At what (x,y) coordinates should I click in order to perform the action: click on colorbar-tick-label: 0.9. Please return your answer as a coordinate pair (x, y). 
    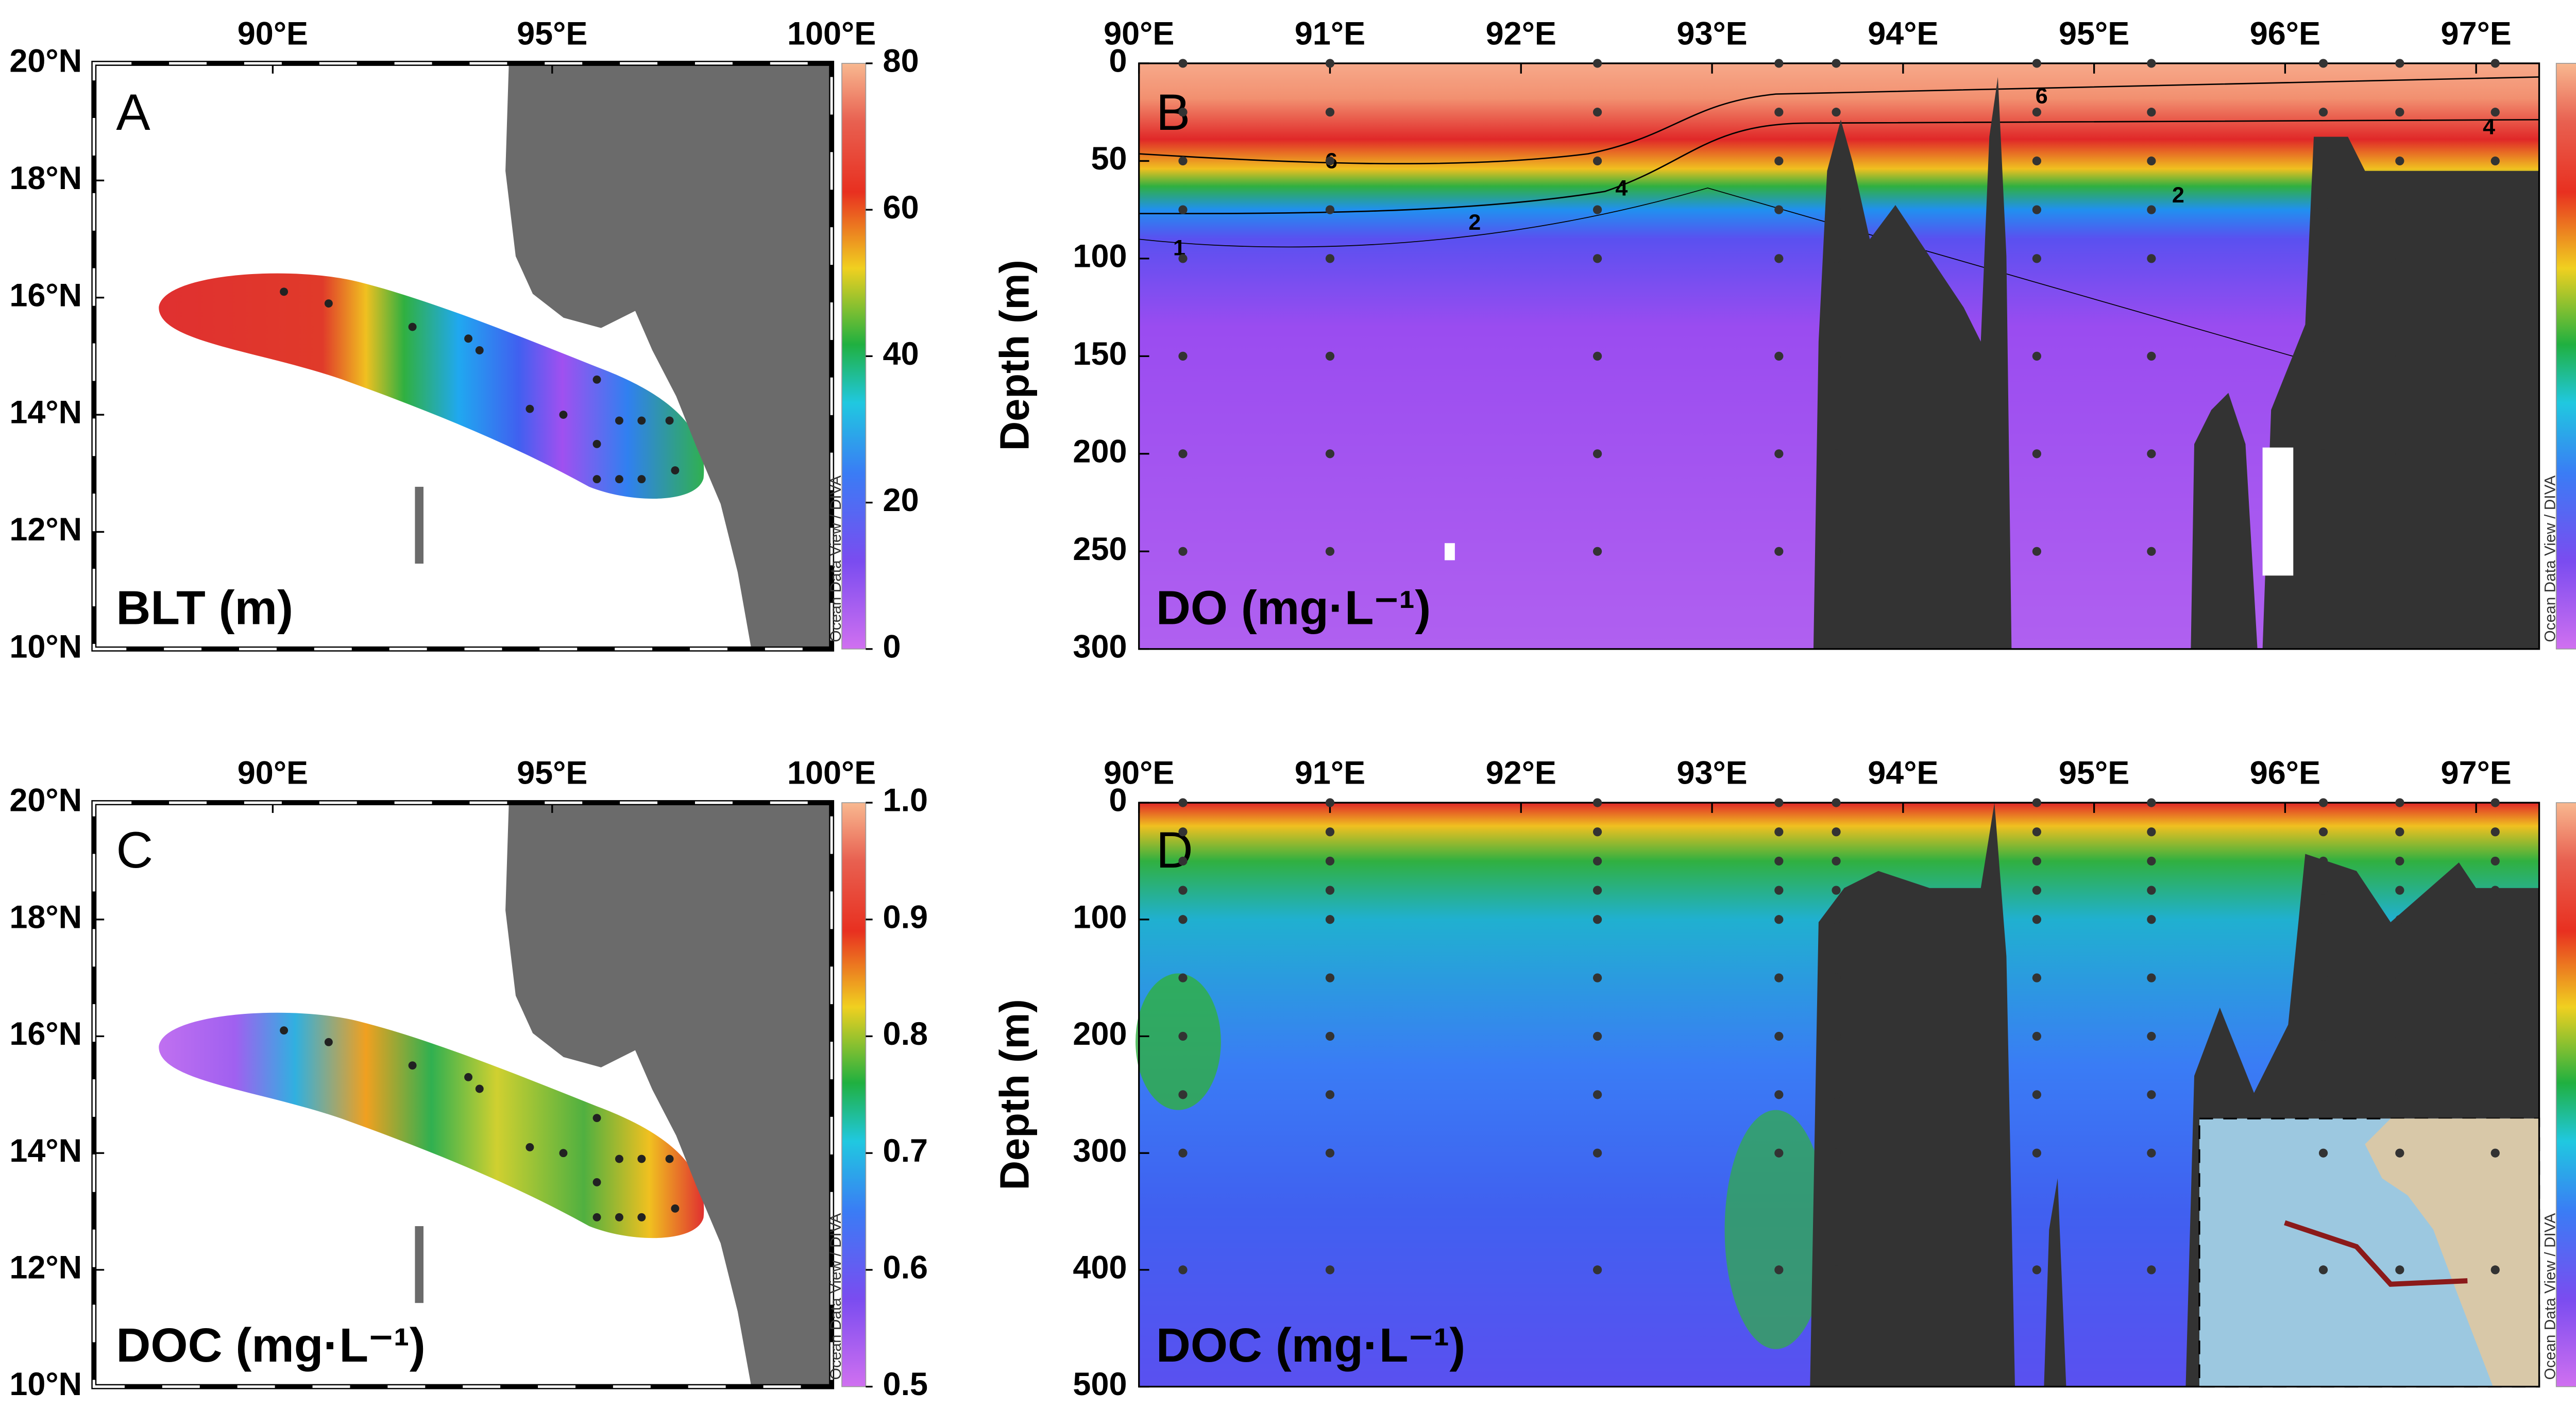
    Looking at the image, I should click on (905, 917).